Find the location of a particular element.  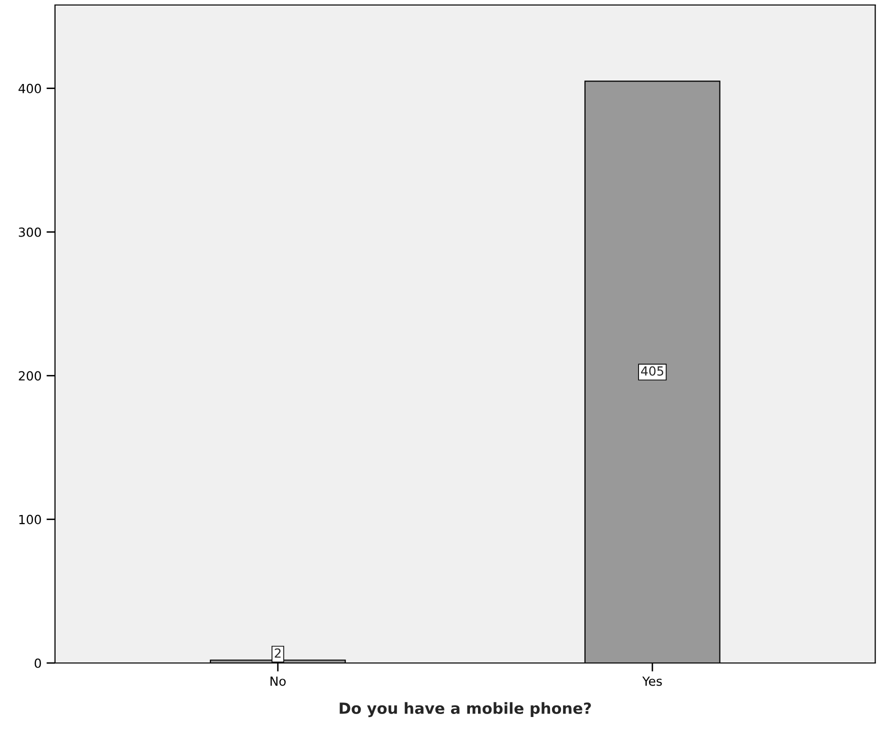

y-tick-label: 0 is located at coordinates (37, 663).